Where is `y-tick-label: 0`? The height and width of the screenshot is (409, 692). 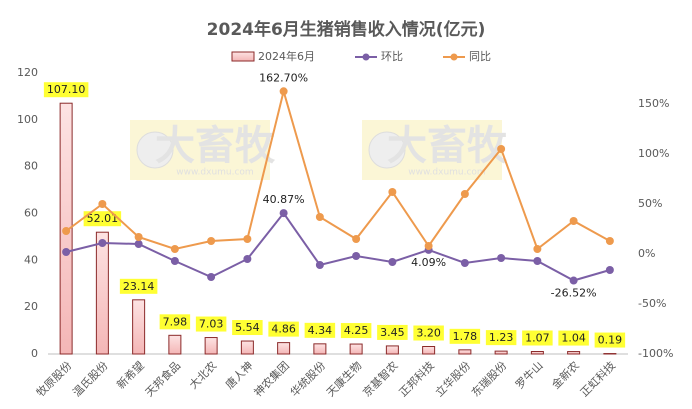
y-tick-label: 0 is located at coordinates (34, 353).